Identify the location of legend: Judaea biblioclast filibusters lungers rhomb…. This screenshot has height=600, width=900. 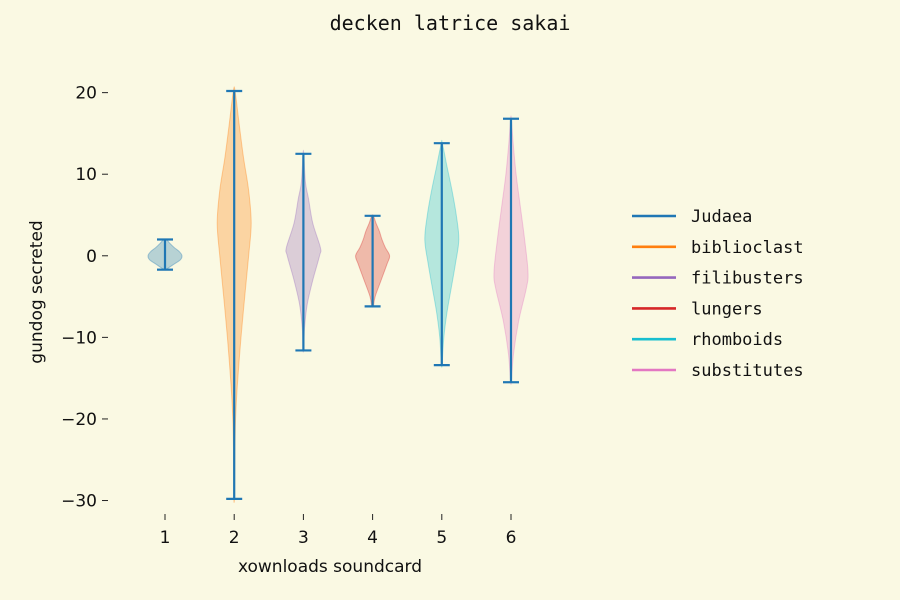
(718, 294).